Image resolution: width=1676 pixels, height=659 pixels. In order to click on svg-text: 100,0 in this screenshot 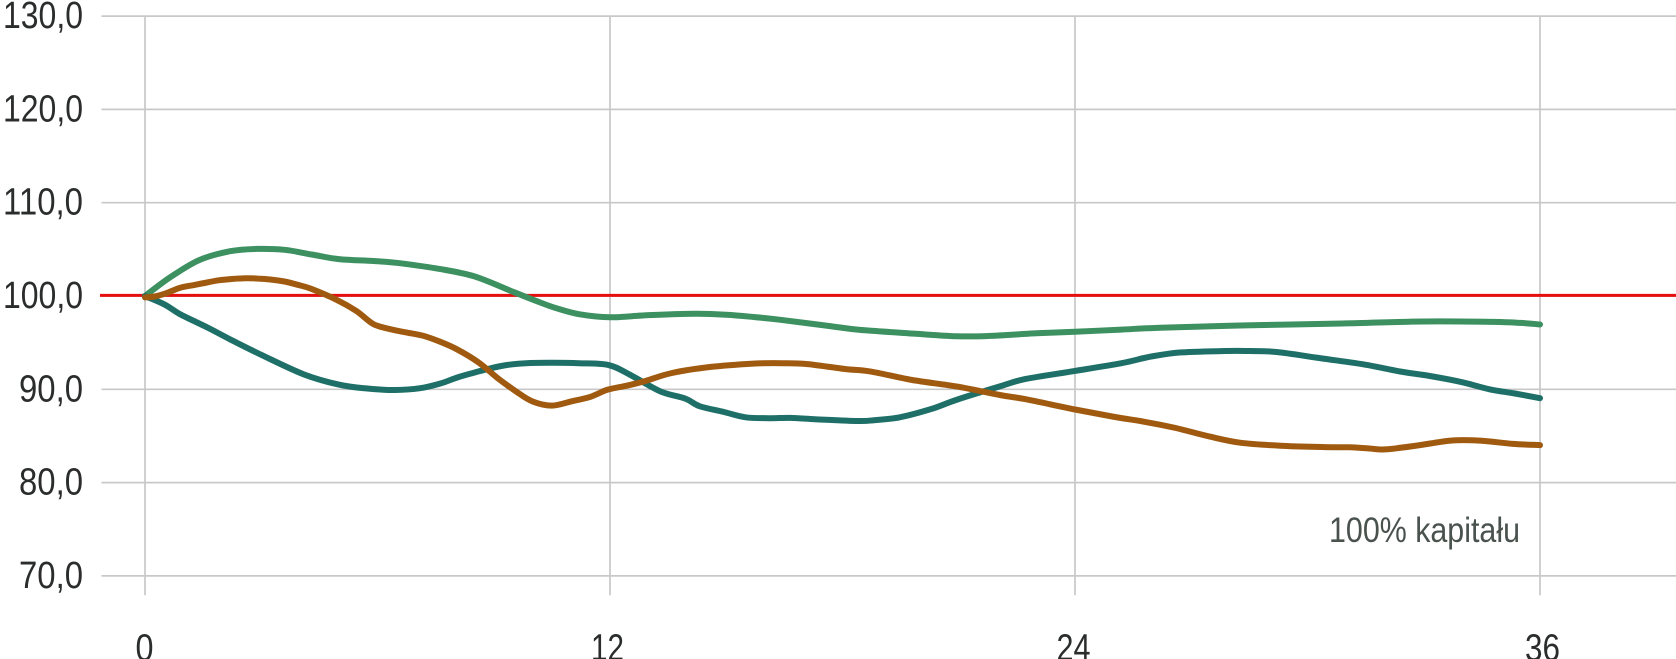, I will do `click(43, 296)`.